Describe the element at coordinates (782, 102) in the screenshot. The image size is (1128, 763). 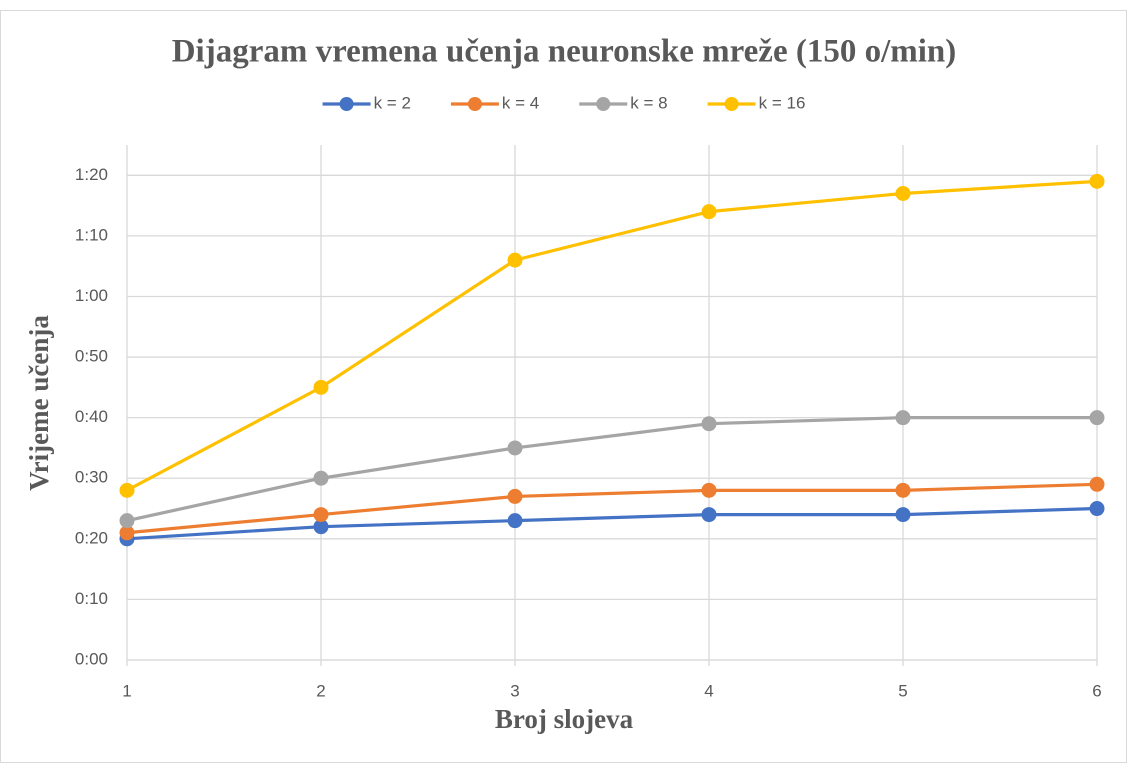
I see `legend-label: k = 16` at that location.